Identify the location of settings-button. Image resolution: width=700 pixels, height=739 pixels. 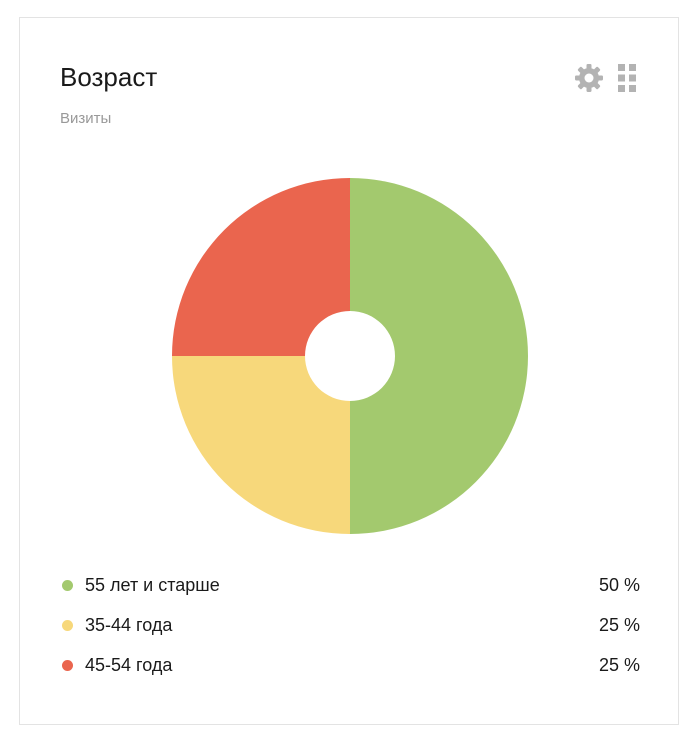
(589, 78).